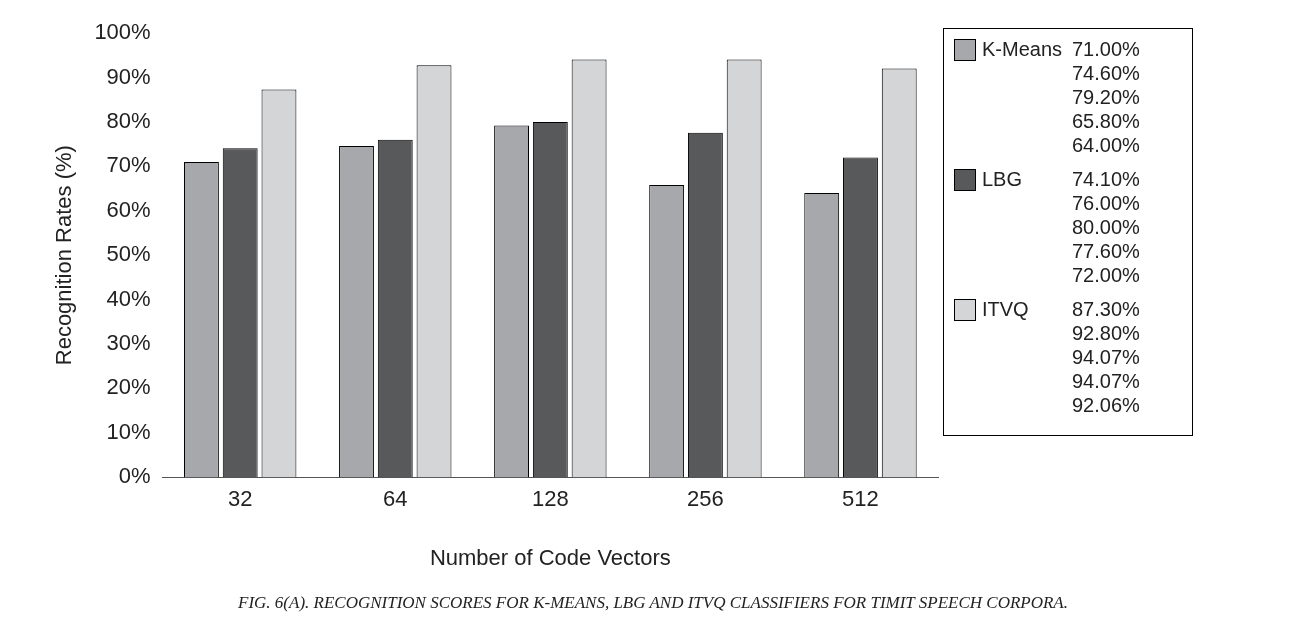 The image size is (1299, 633). What do you see at coordinates (395, 499) in the screenshot?
I see `x-tick-label: 64` at bounding box center [395, 499].